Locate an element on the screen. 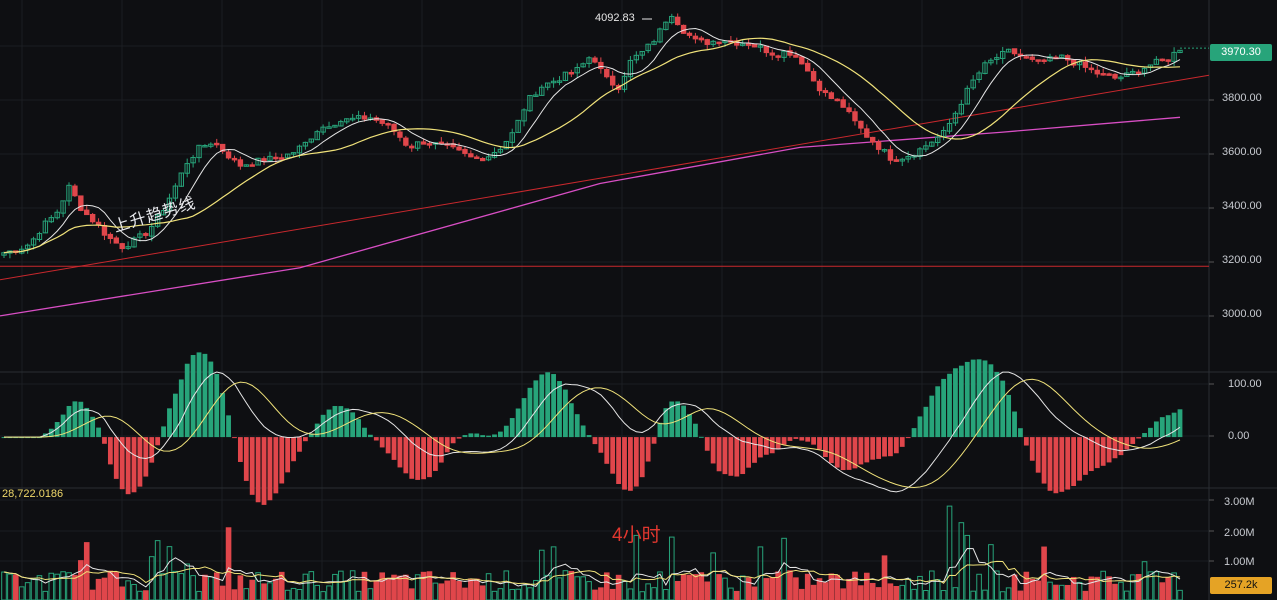 This screenshot has width=1277, height=600. volume-ma-slow is located at coordinates (592, 572).